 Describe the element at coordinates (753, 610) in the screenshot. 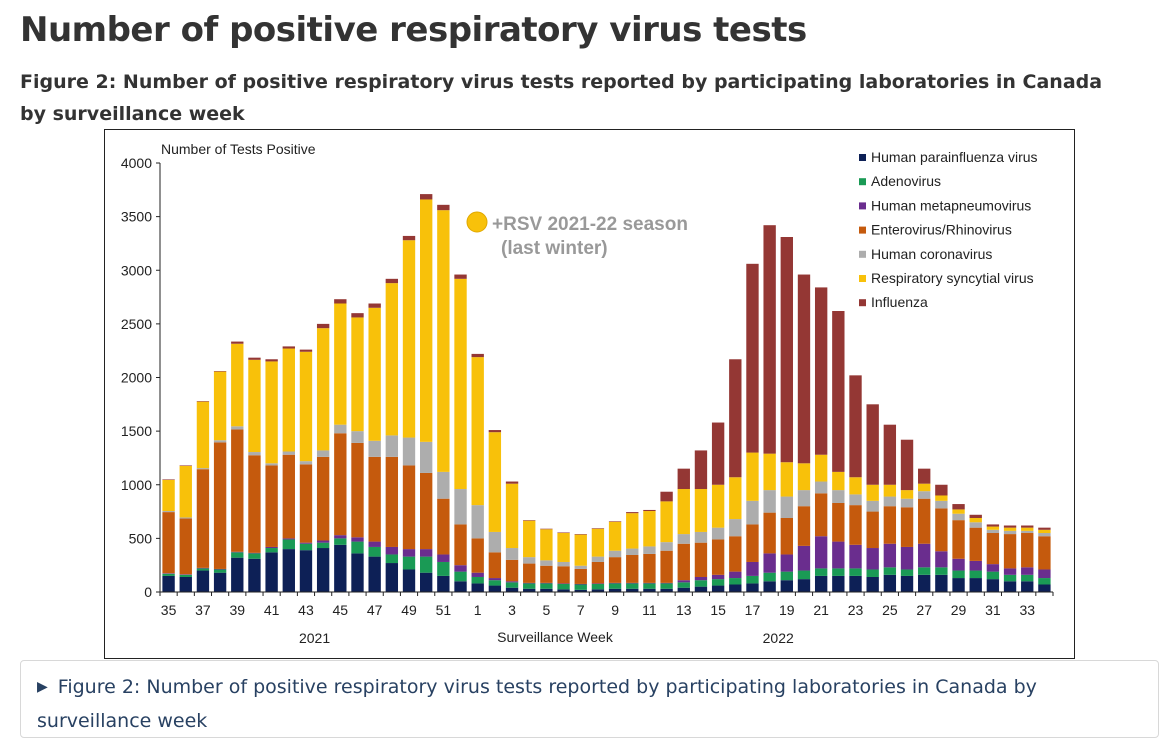

I see `x-tick-label: 17` at that location.